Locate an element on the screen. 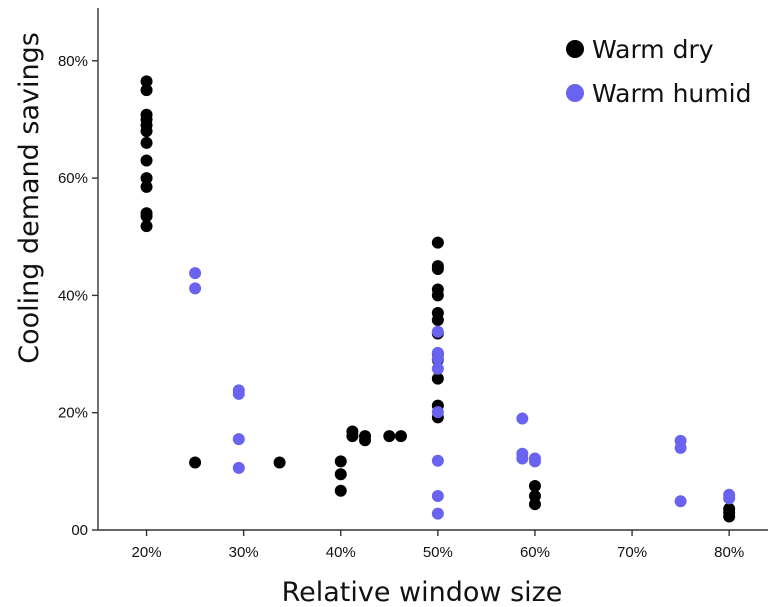 Image resolution: width=769 pixels, height=607 pixels. x-tick-label: 30% is located at coordinates (244, 552).